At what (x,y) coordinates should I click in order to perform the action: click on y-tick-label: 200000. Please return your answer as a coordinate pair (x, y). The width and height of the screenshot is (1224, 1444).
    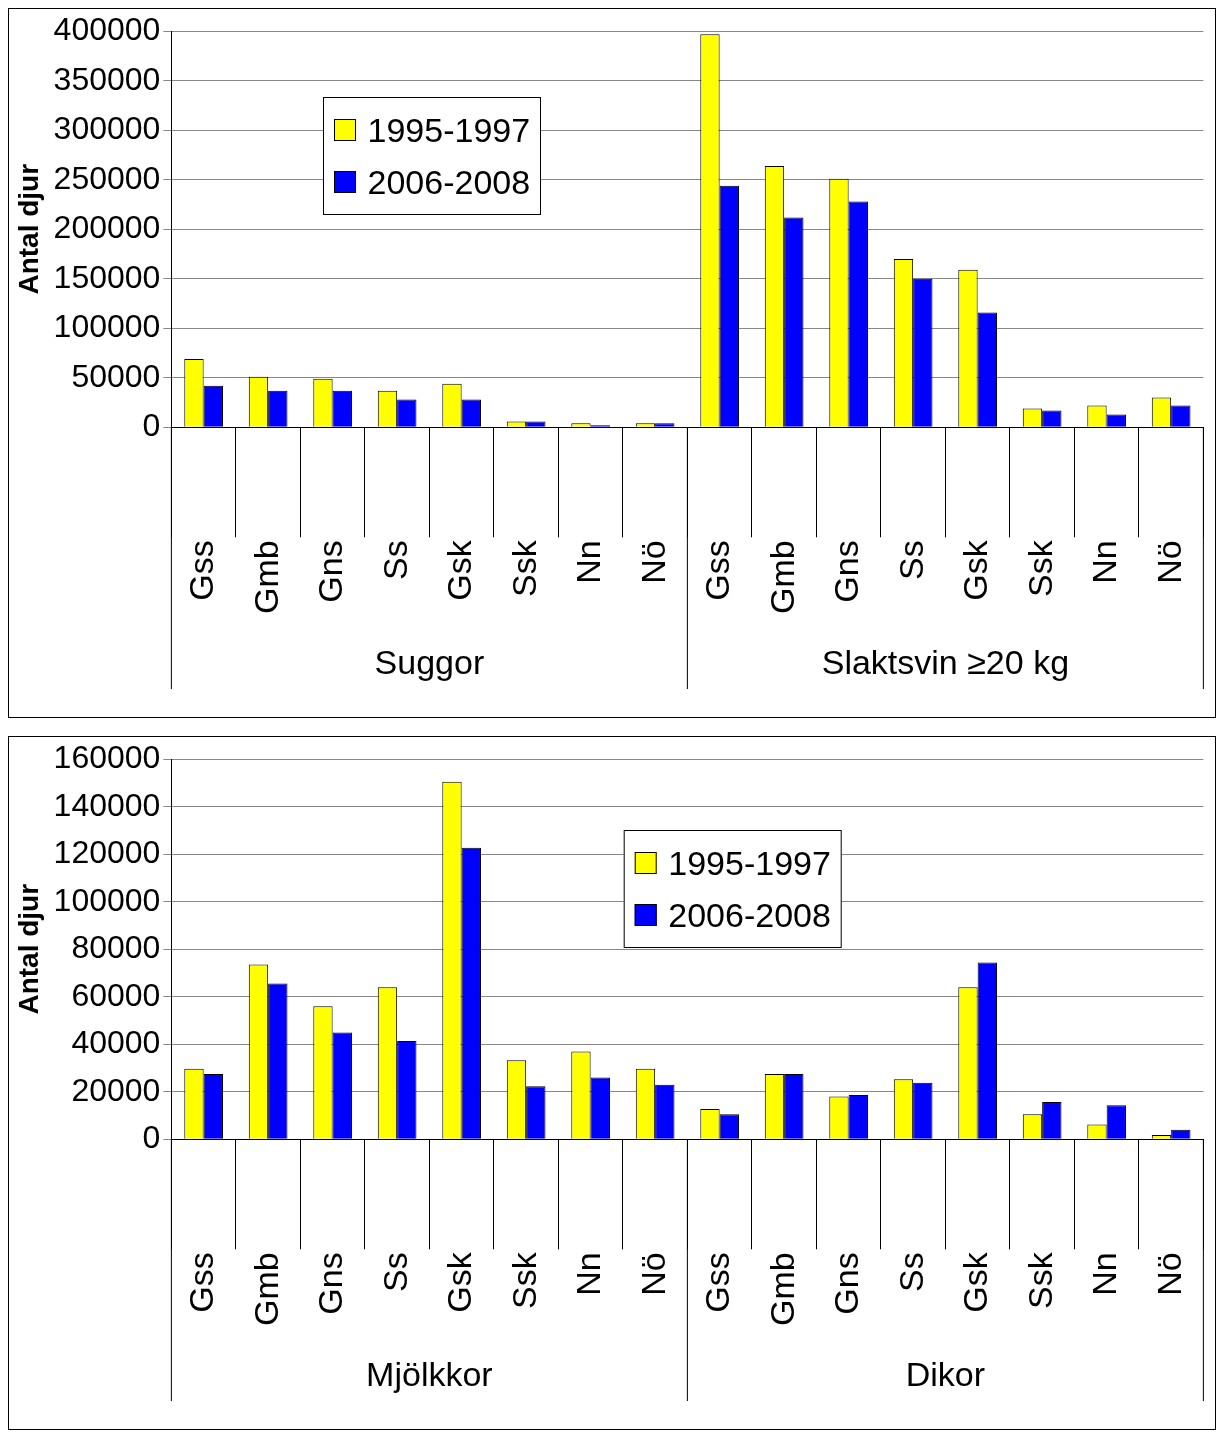
    Looking at the image, I should click on (107, 227).